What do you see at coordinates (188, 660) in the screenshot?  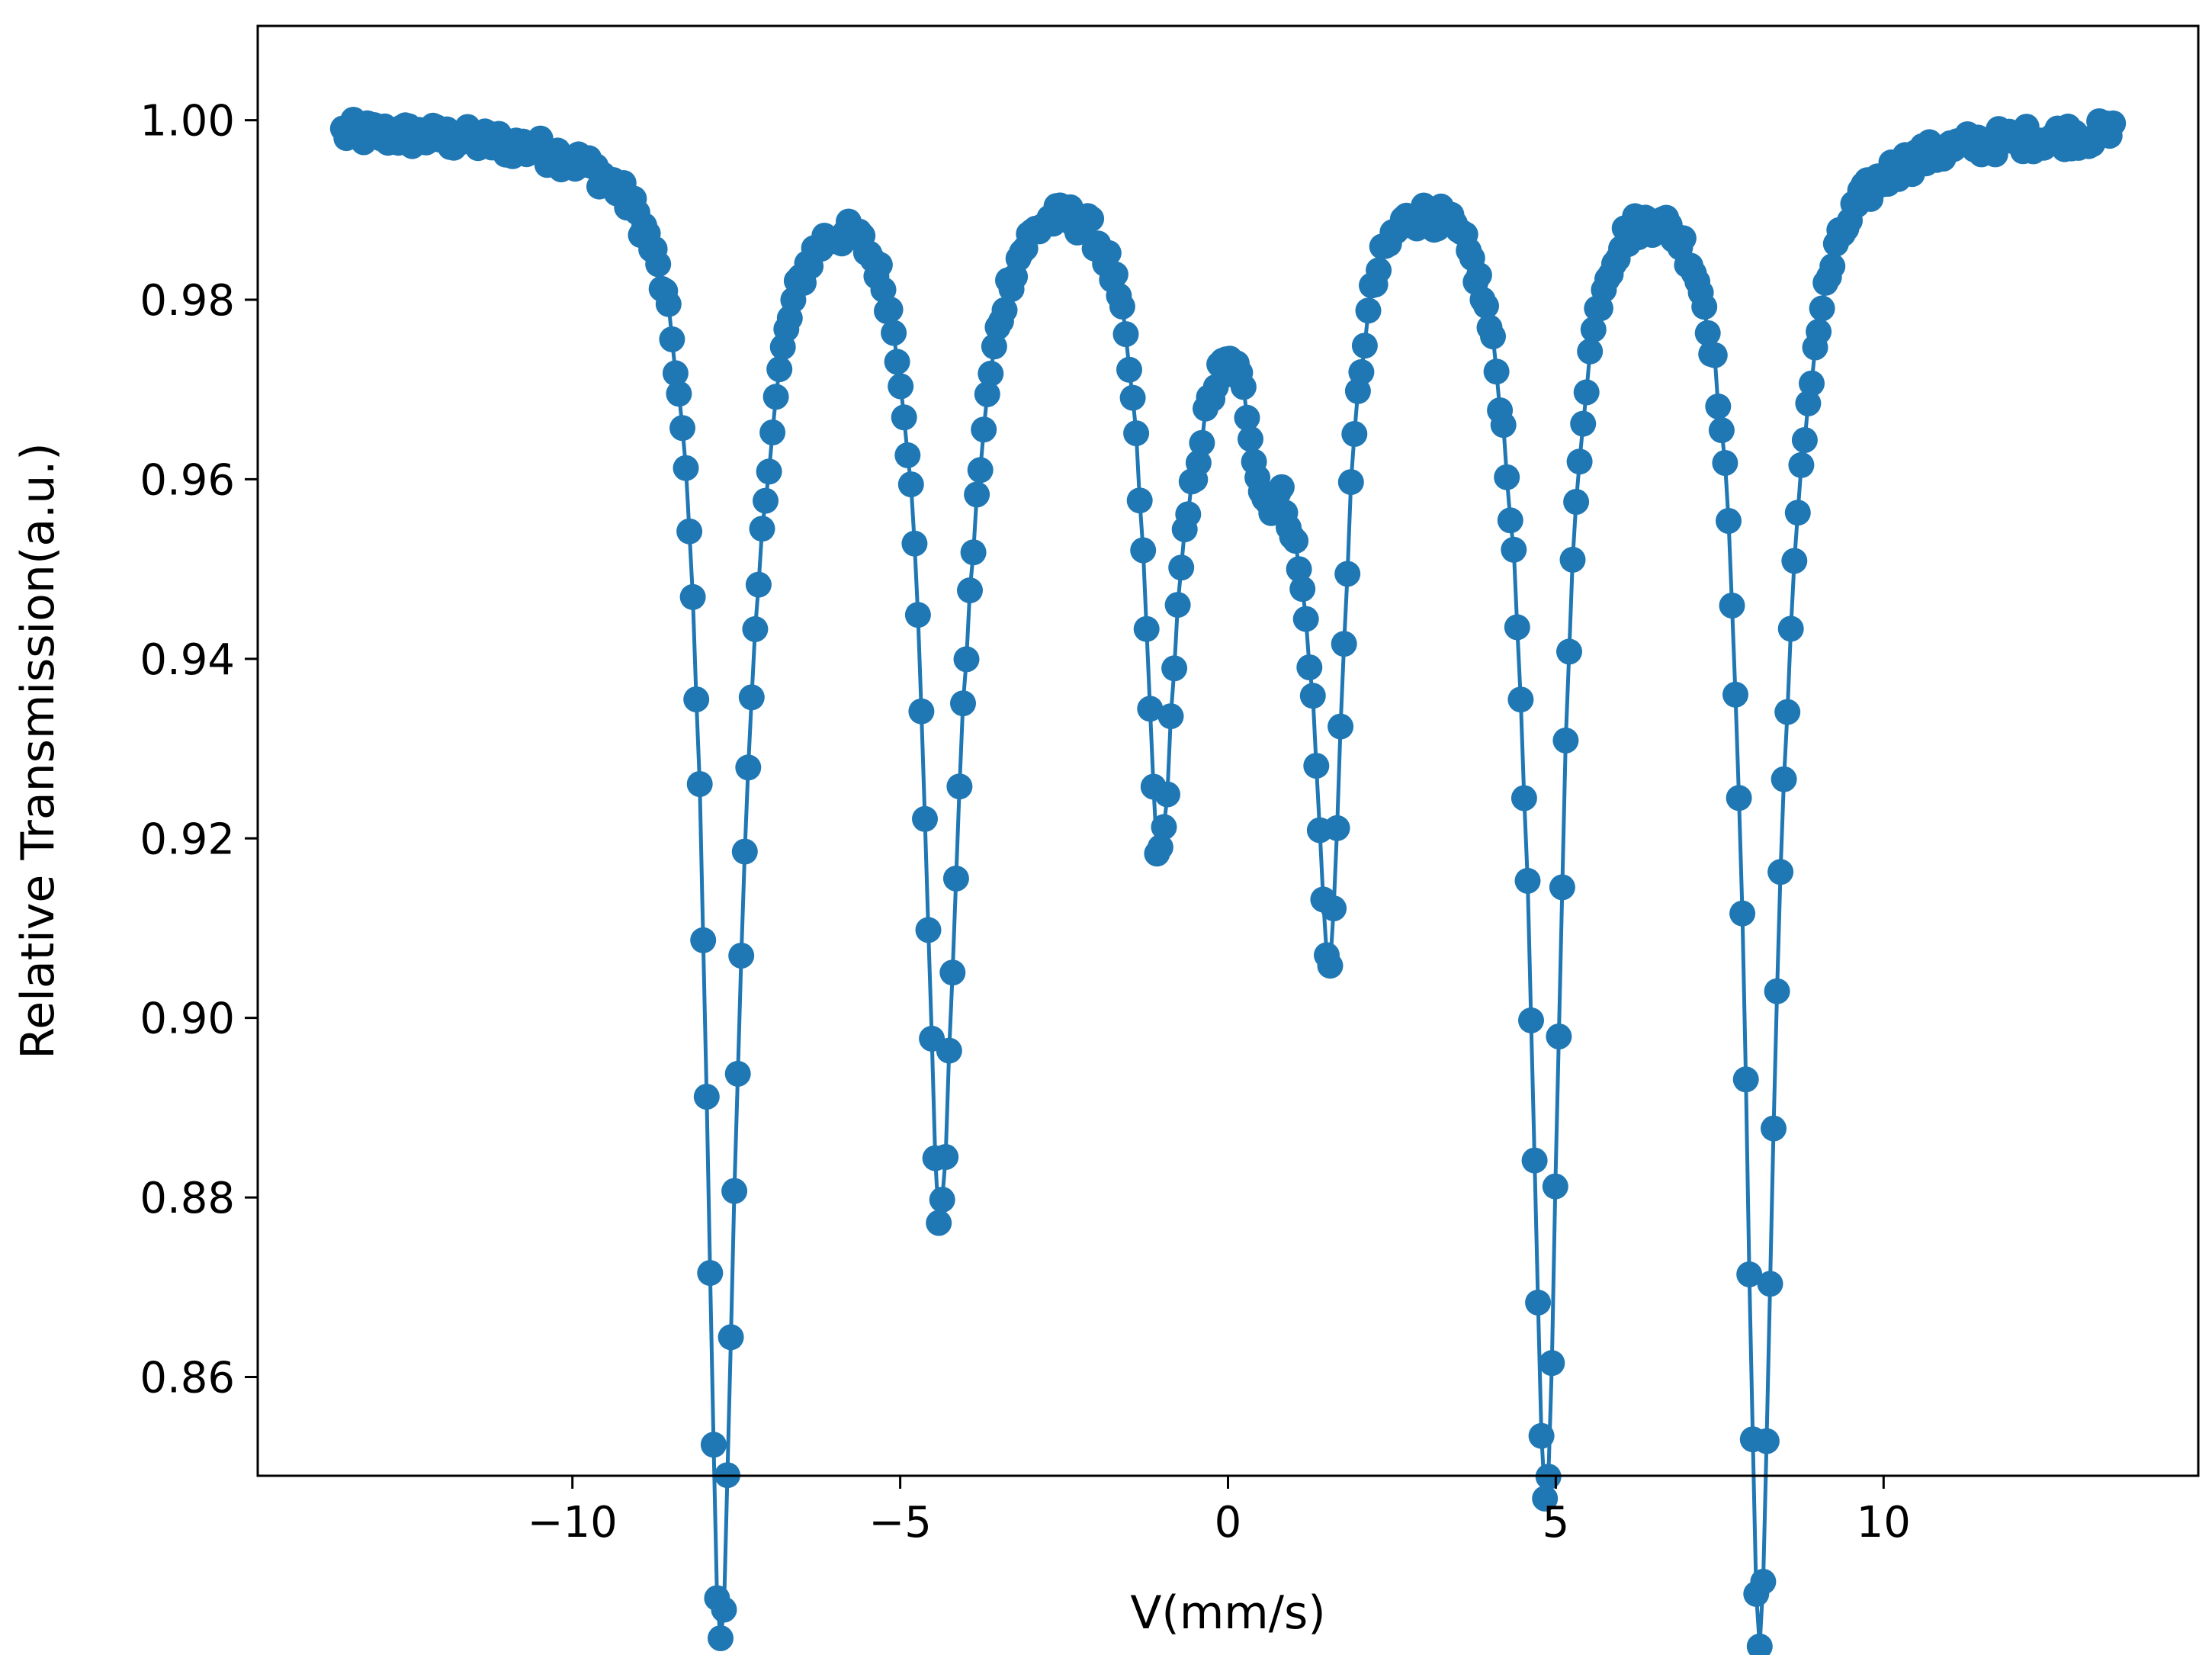 I see `y-tick-label: 0.94` at bounding box center [188, 660].